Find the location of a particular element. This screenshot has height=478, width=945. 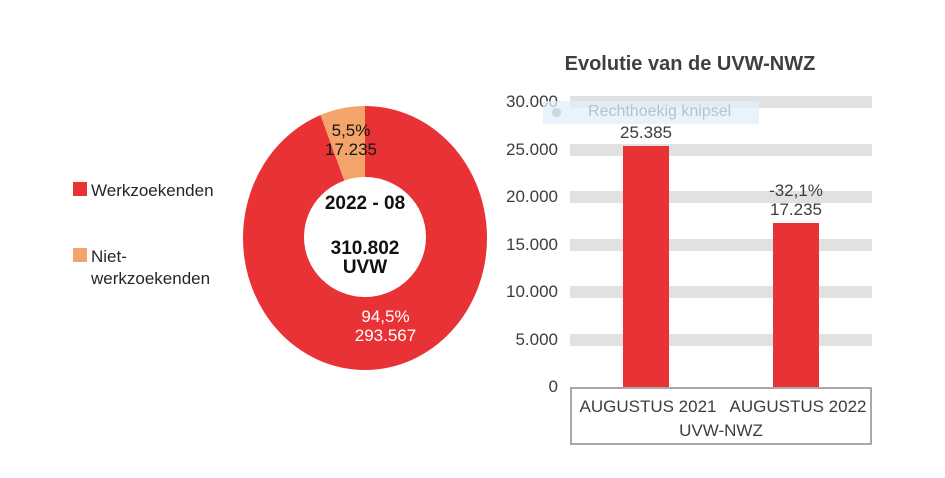

bar-value-line: 25.385 is located at coordinates (646, 132).